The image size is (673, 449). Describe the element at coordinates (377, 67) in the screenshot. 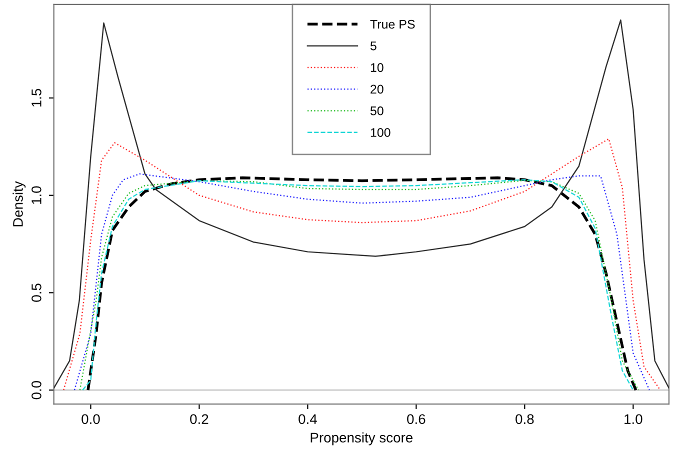

I see `legend-label: 10` at that location.